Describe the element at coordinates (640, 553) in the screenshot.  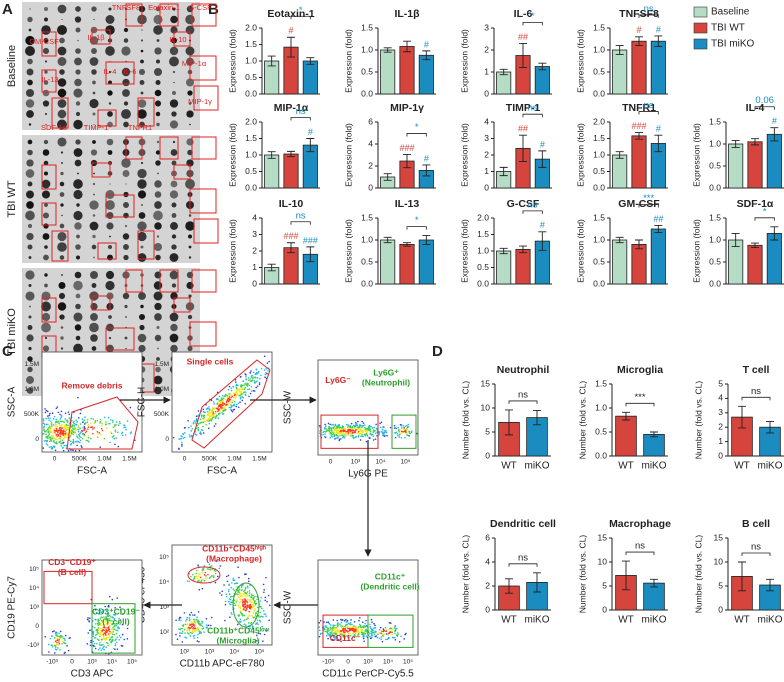
I see `significance-bracket` at that location.